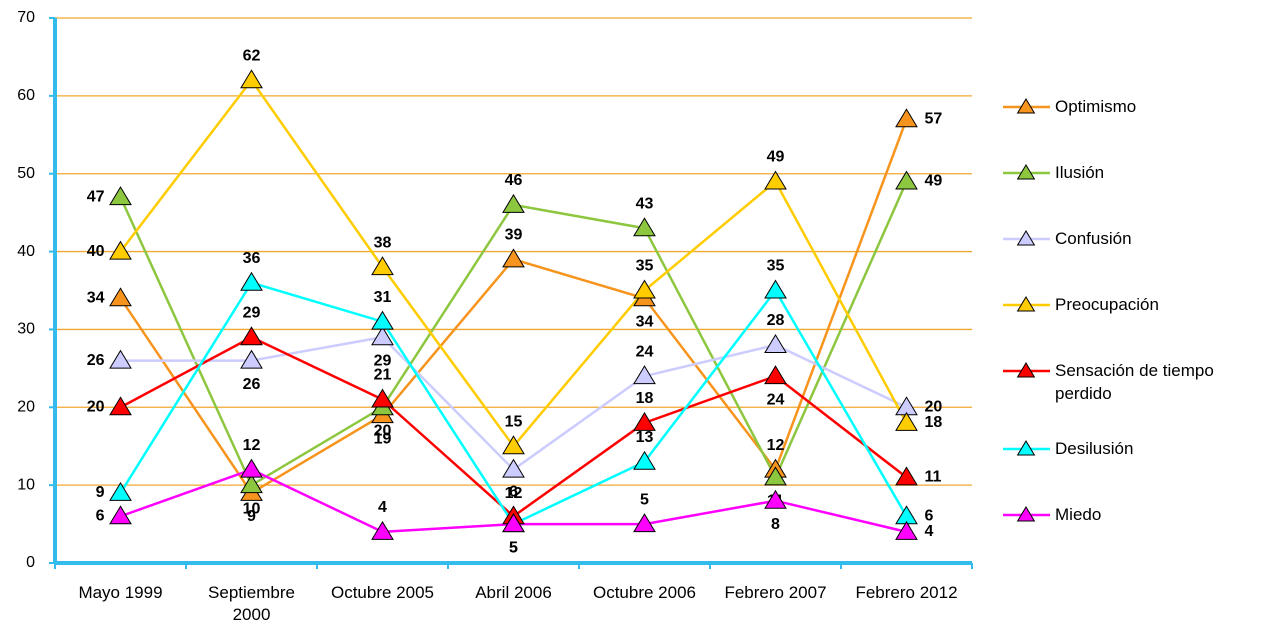  I want to click on y-tick-label: 50, so click(26, 173).